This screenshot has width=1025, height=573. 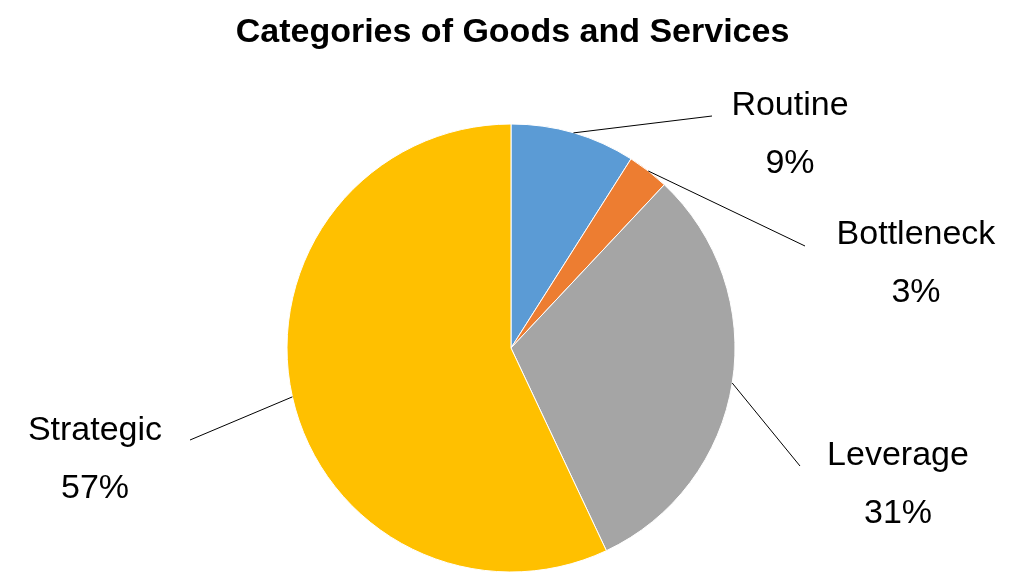 What do you see at coordinates (916, 232) in the screenshot?
I see `slice-label: Bottleneck` at bounding box center [916, 232].